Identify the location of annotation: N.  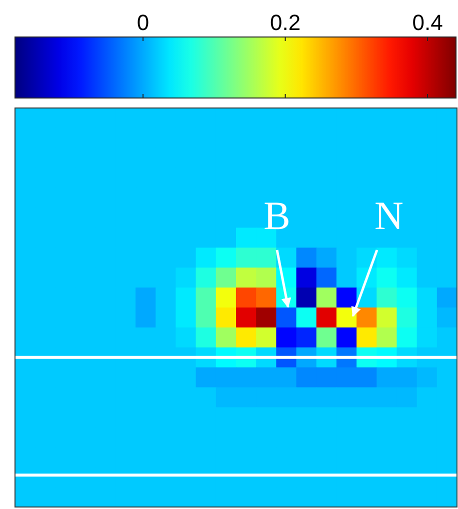
(389, 215).